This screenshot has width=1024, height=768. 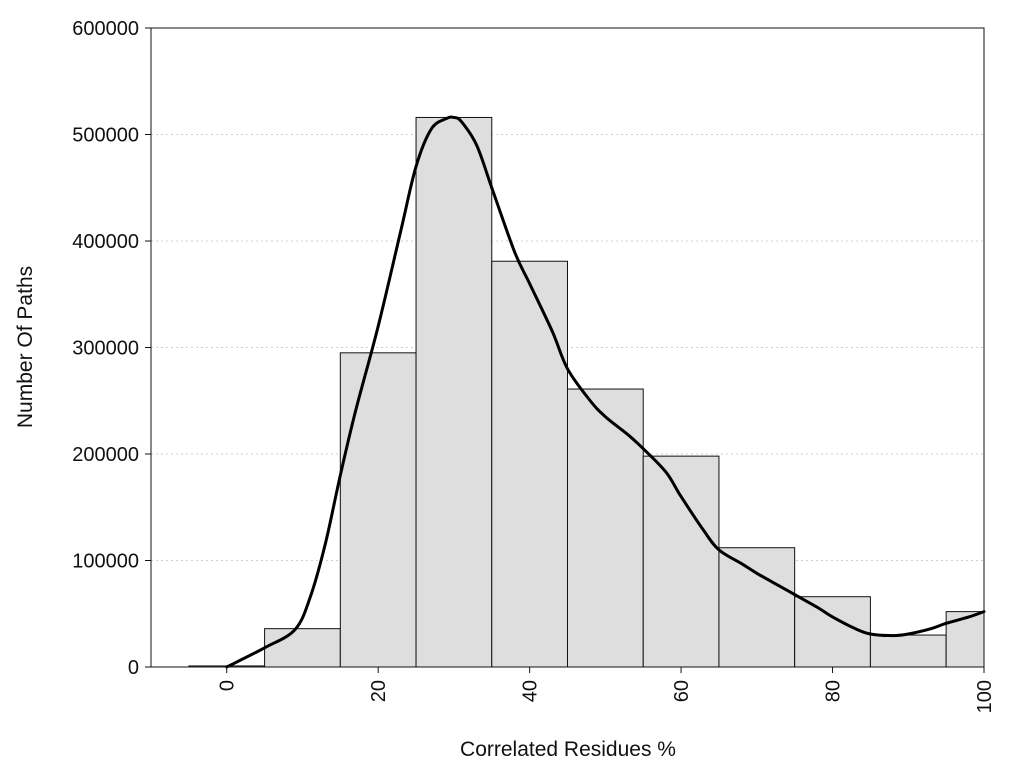 I want to click on y-tick-label: 300000, so click(x=105, y=349).